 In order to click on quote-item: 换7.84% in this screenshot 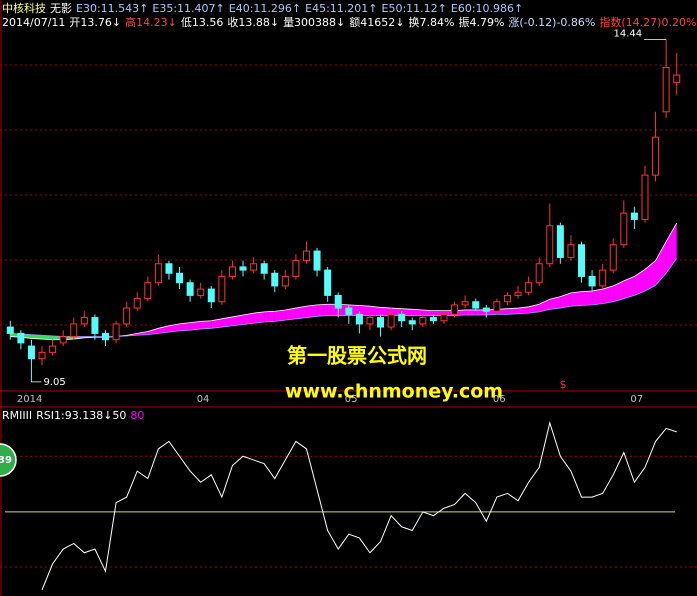, I will do `click(431, 22)`.